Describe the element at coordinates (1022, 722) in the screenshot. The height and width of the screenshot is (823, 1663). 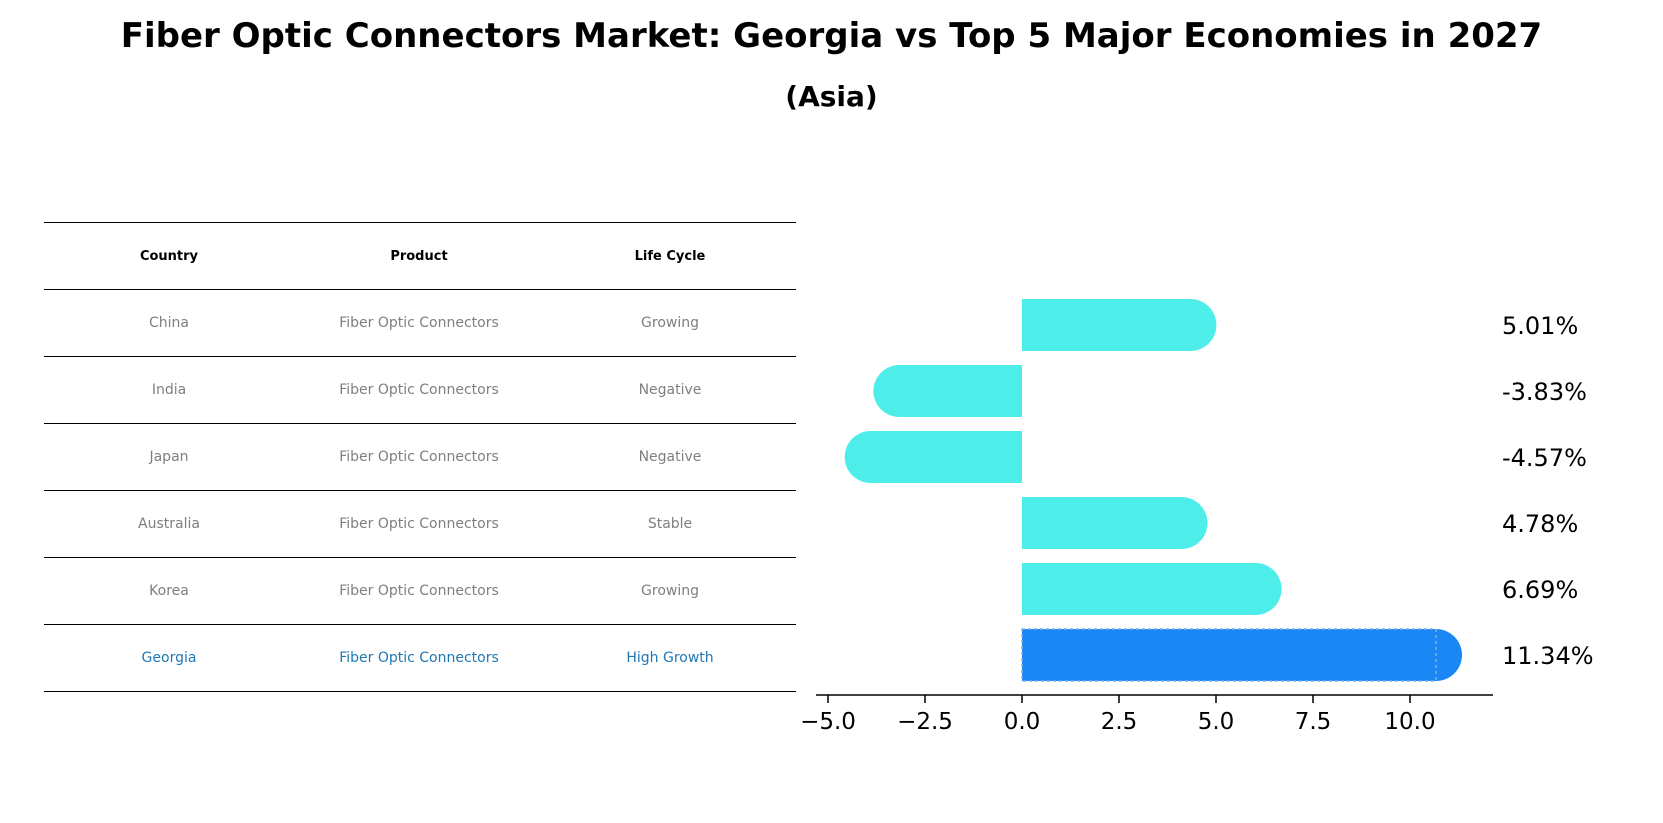
I see `x-tick-label: 0.0` at that location.